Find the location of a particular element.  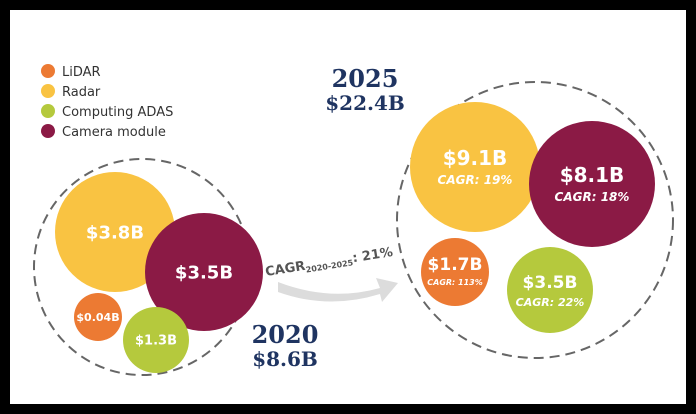

legend: LiDAR Radar Computing ADAS Camera module is located at coordinates (107, 102).